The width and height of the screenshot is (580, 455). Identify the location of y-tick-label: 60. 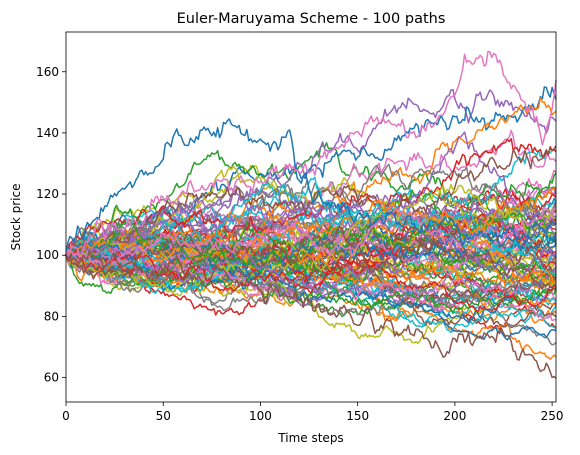
(51, 378).